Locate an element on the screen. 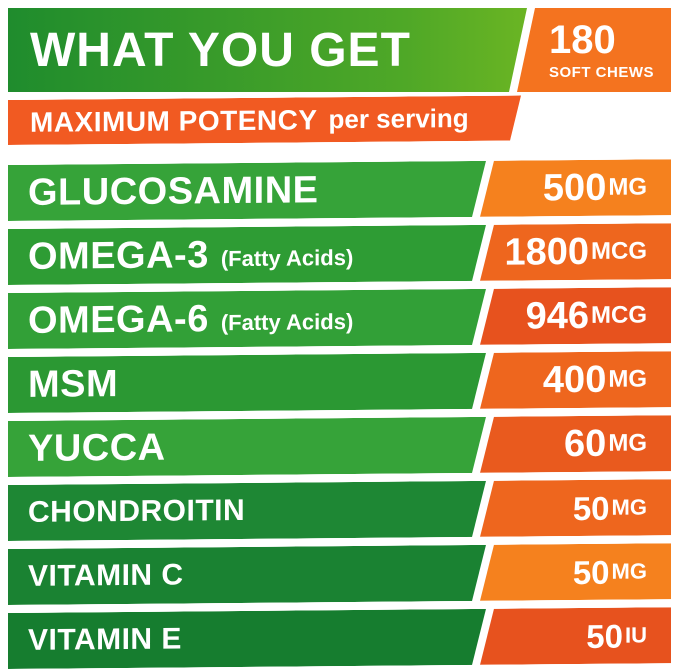 This screenshot has height=671, width=679. ingredient-amount: 400 MG is located at coordinates (607, 379).